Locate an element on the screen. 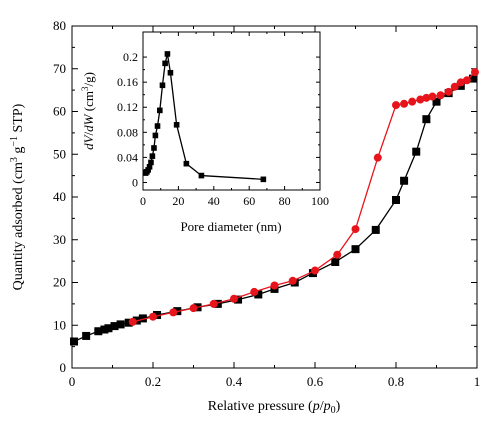  inset-y-axis-title: dV/dW (cm3/g) is located at coordinates (88, 111).